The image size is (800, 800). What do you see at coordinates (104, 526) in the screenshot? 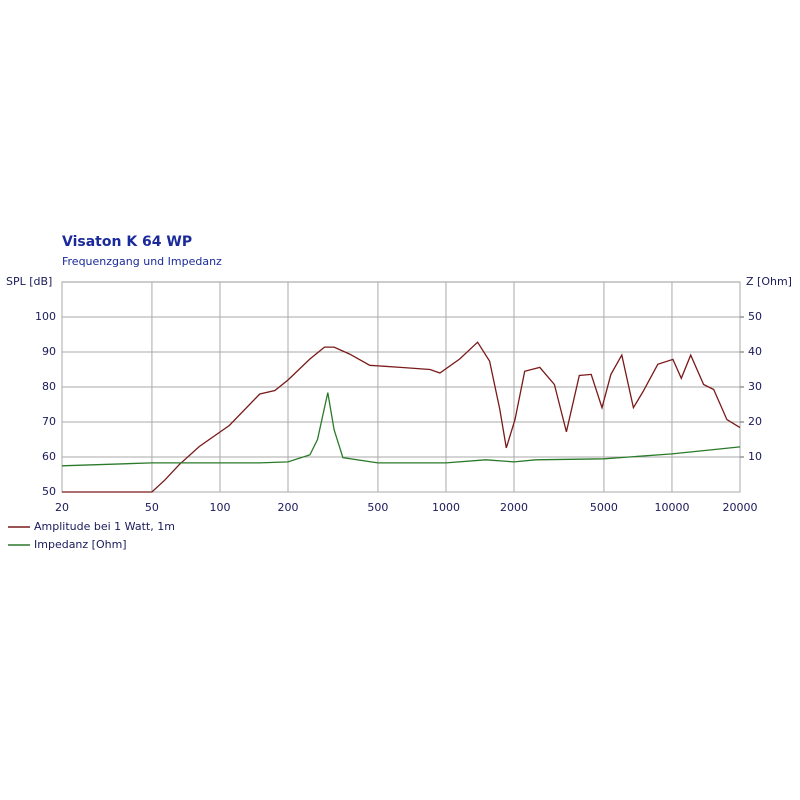
I see `legend-label: Amplitude bei 1 Watt, 1m` at bounding box center [104, 526].